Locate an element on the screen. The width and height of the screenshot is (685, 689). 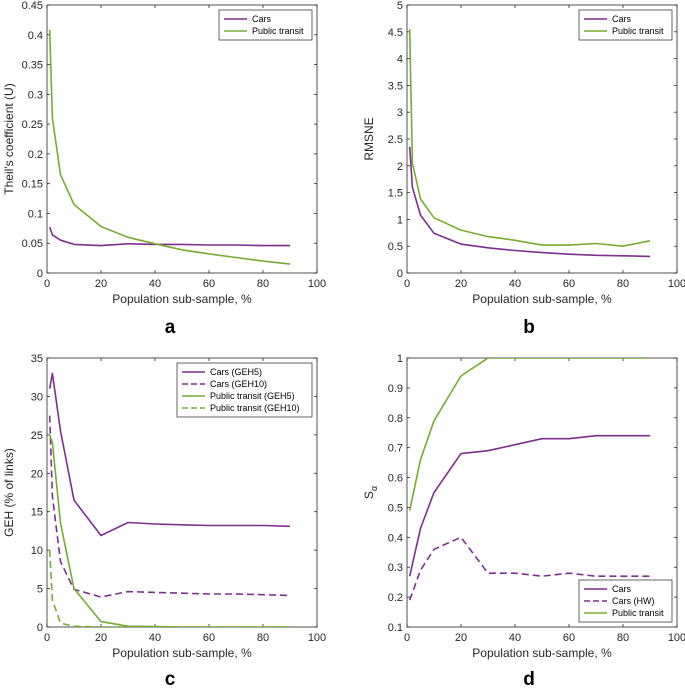
series-line-cars-geh10 is located at coordinates (169, 506).